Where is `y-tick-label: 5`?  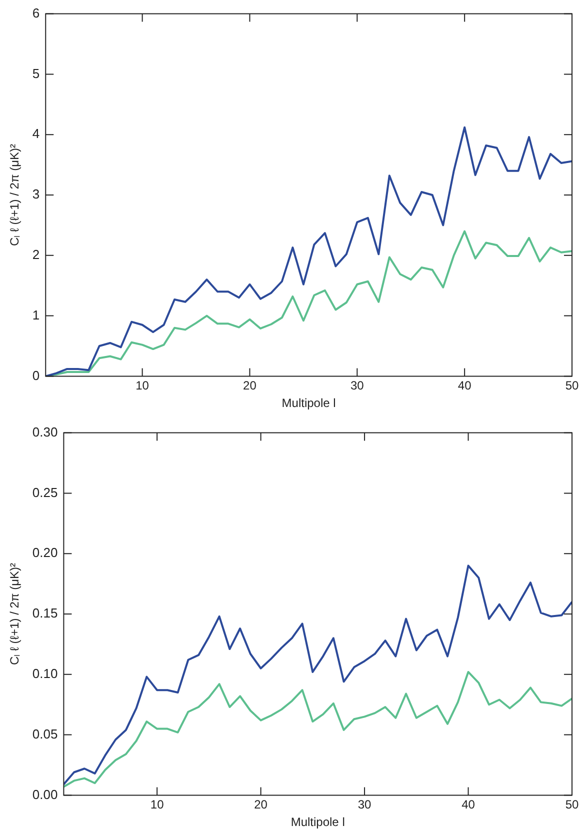 y-tick-label: 5 is located at coordinates (36, 73).